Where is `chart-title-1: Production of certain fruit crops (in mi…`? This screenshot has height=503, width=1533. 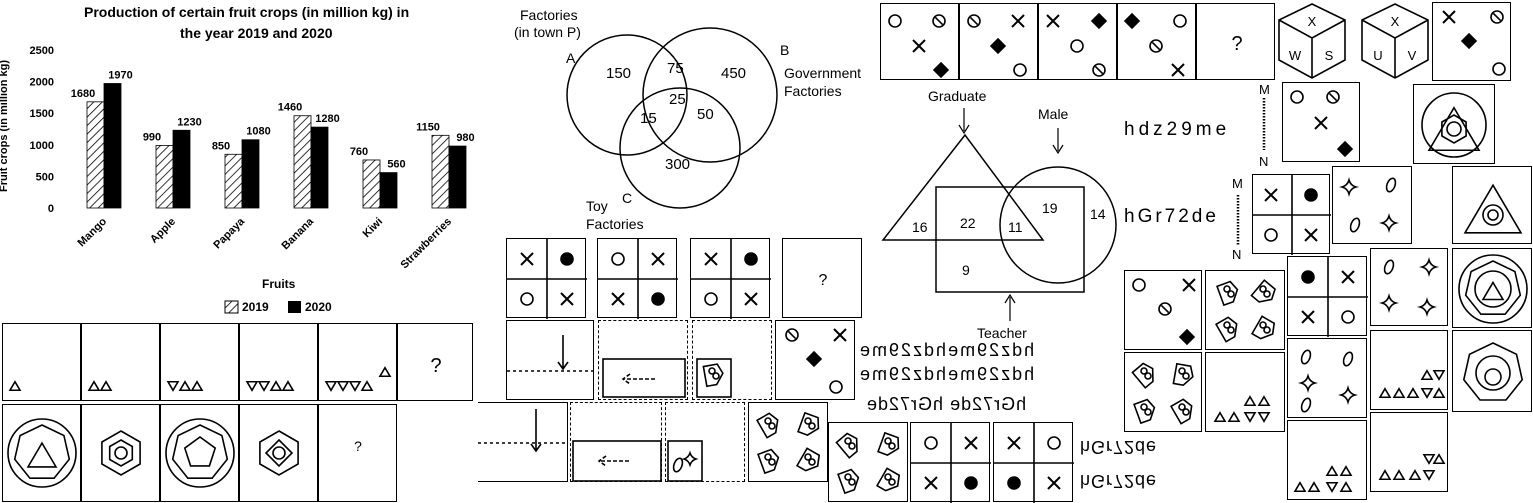 chart-title-1: Production of certain fruit crops (in mi… is located at coordinates (247, 12).